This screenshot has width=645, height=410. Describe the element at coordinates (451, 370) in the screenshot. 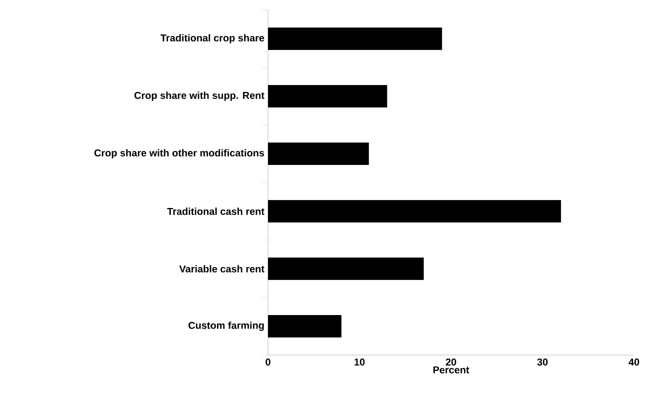

I see `x-axis-title: Percent` at that location.